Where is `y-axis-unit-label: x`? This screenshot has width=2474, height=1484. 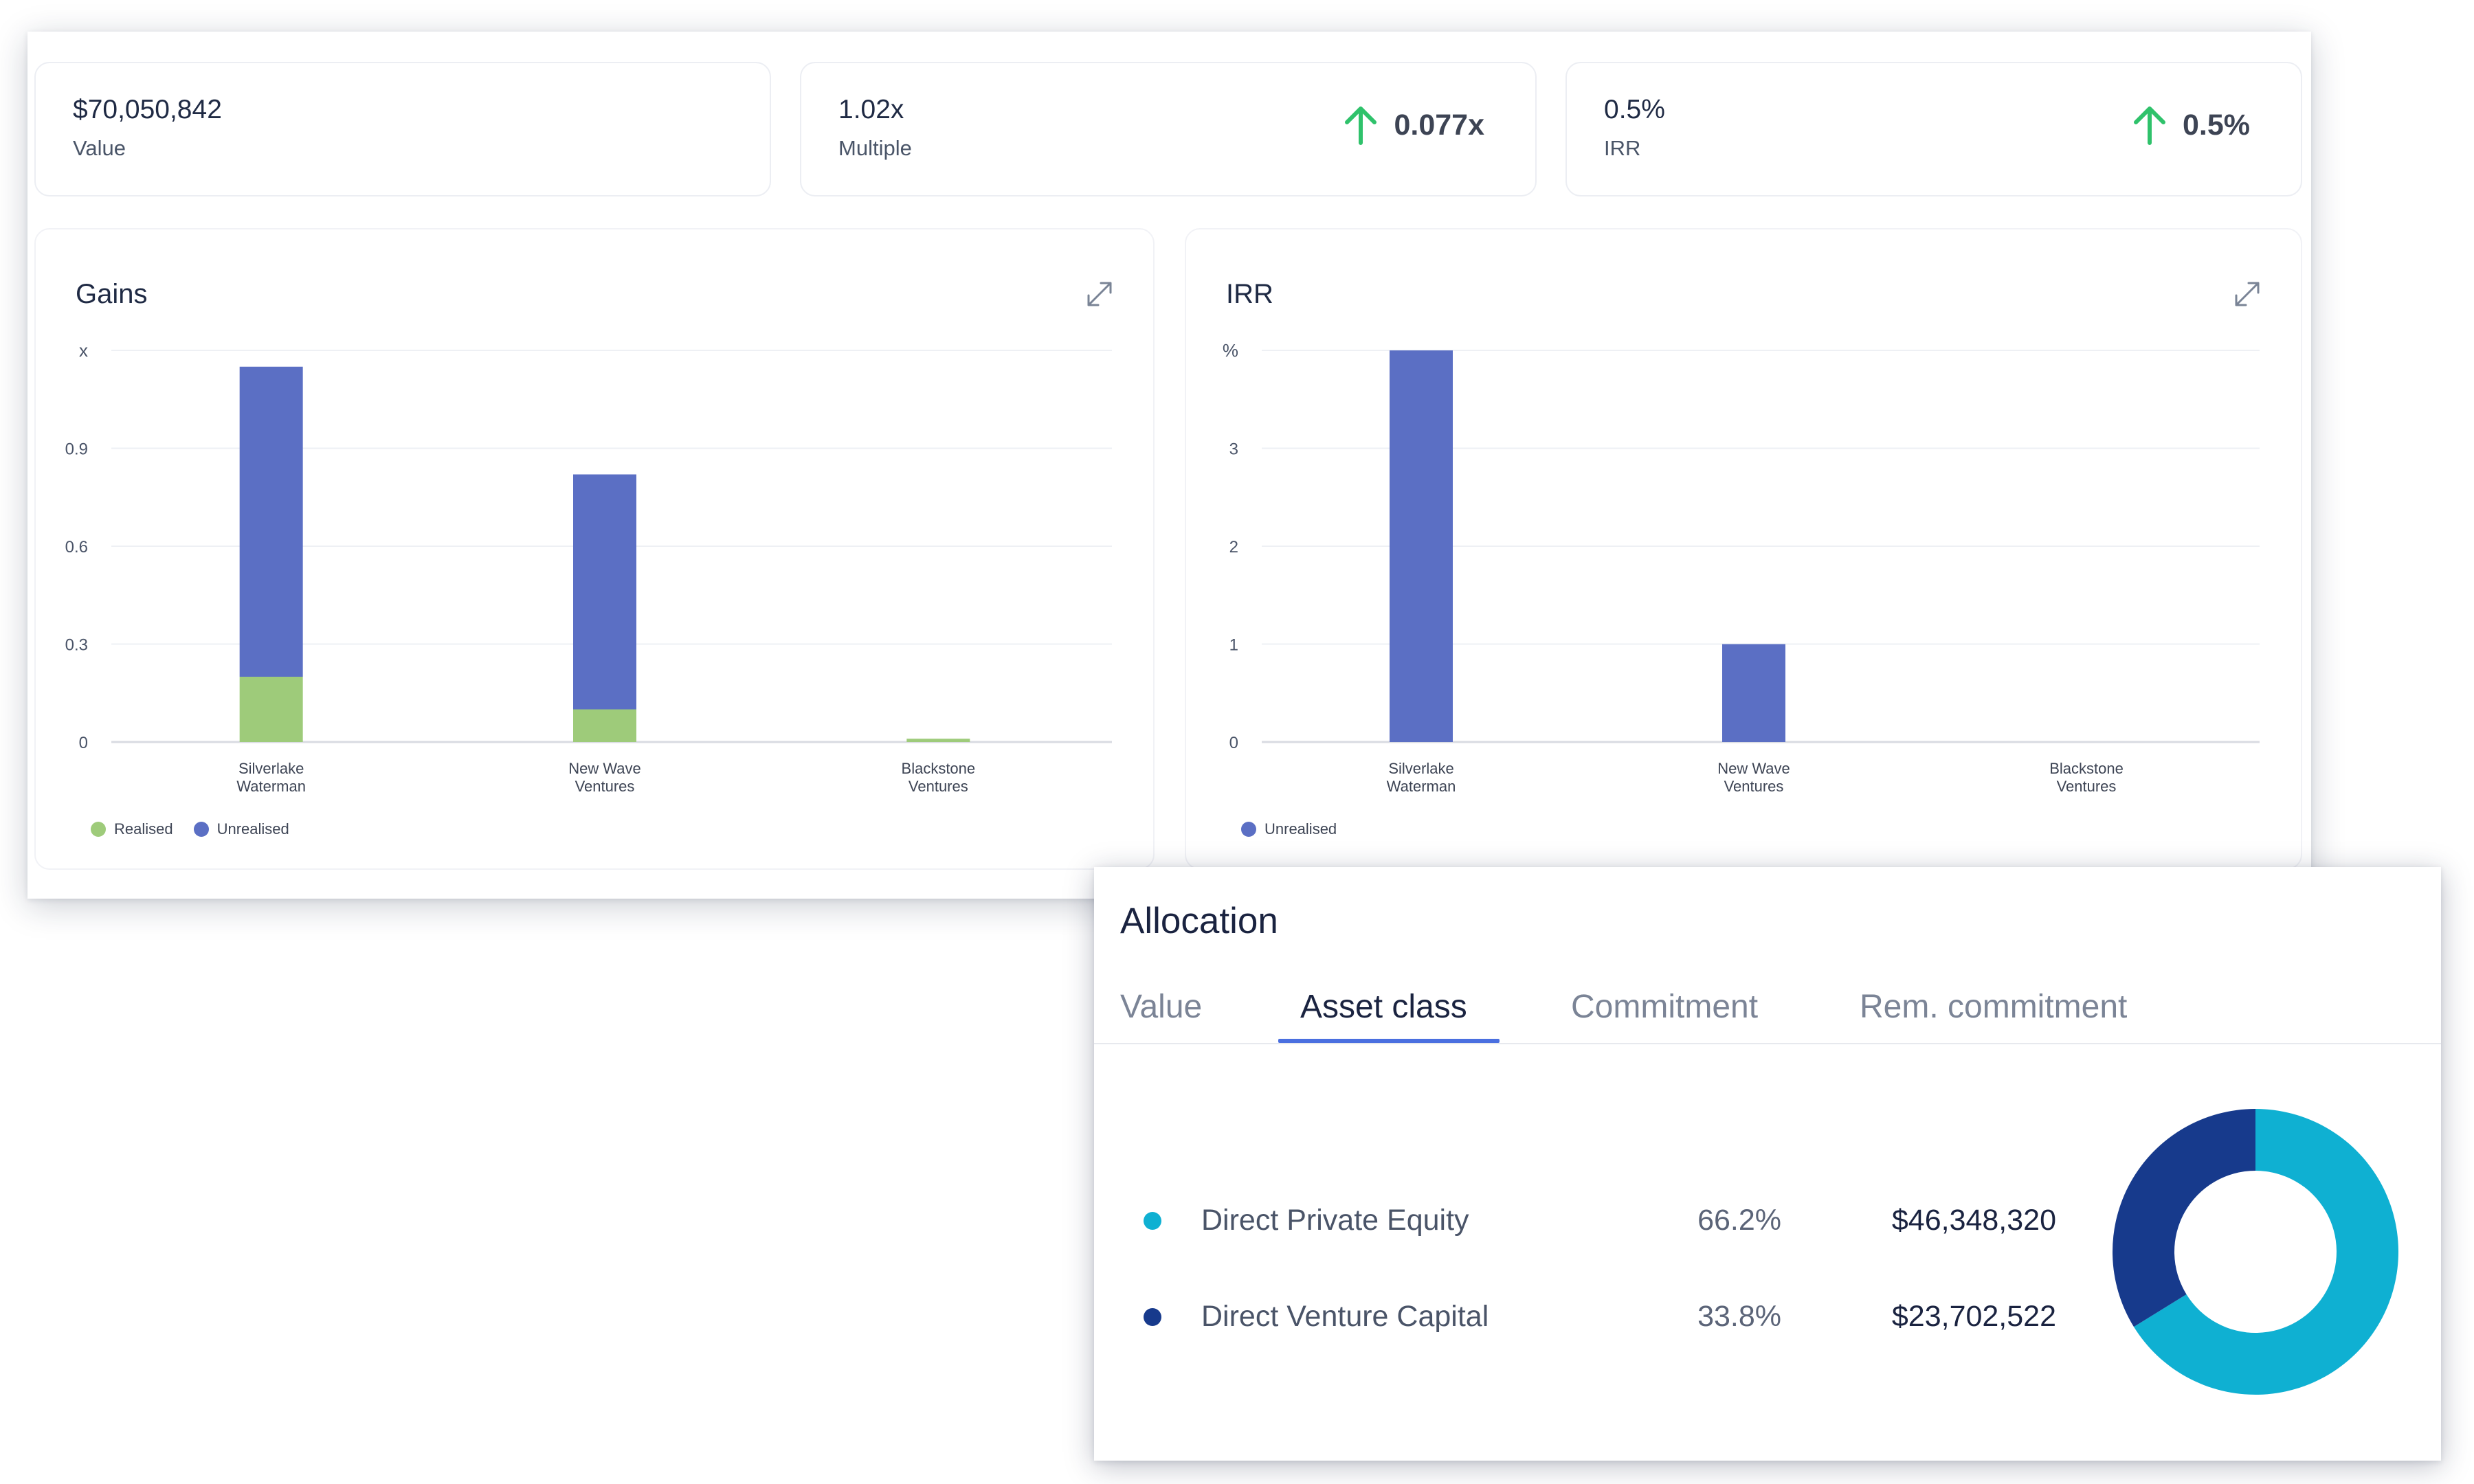
y-axis-unit-label: x is located at coordinates (83, 350).